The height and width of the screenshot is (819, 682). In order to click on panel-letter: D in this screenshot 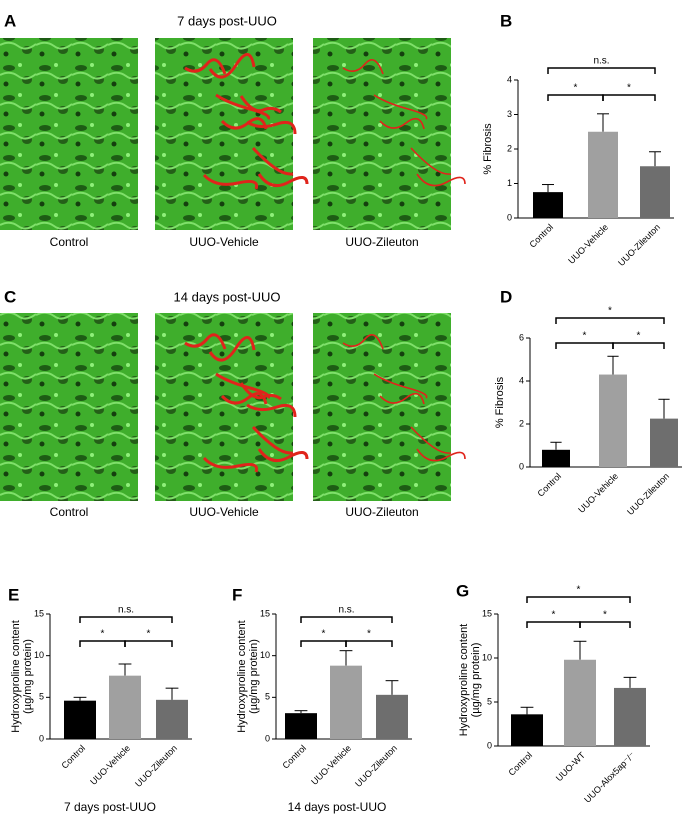, I will do `click(506, 296)`.